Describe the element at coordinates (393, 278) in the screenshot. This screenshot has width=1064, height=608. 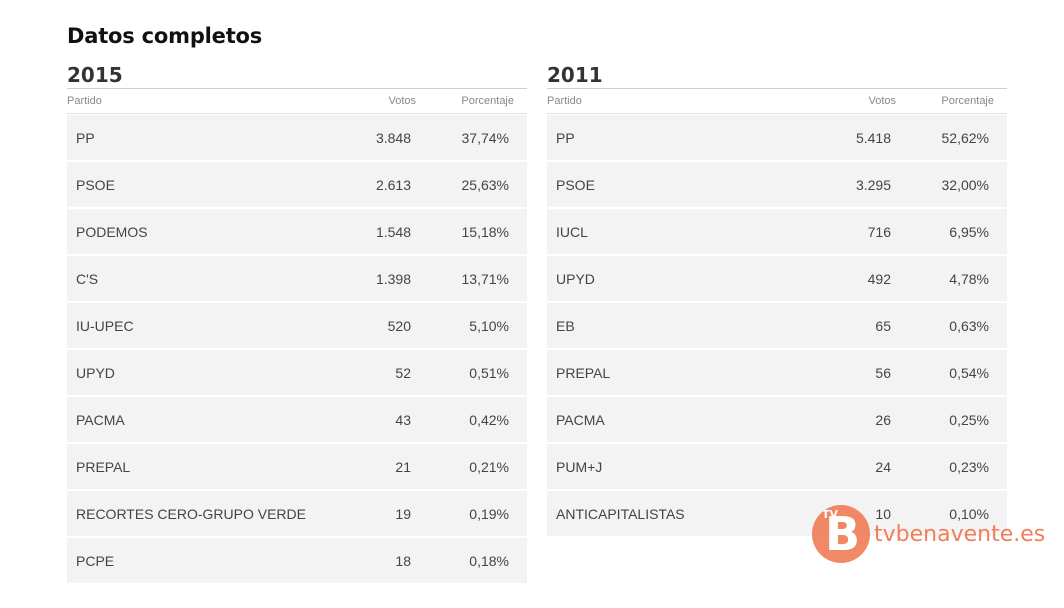
I see `votes-cell: 1.398` at that location.